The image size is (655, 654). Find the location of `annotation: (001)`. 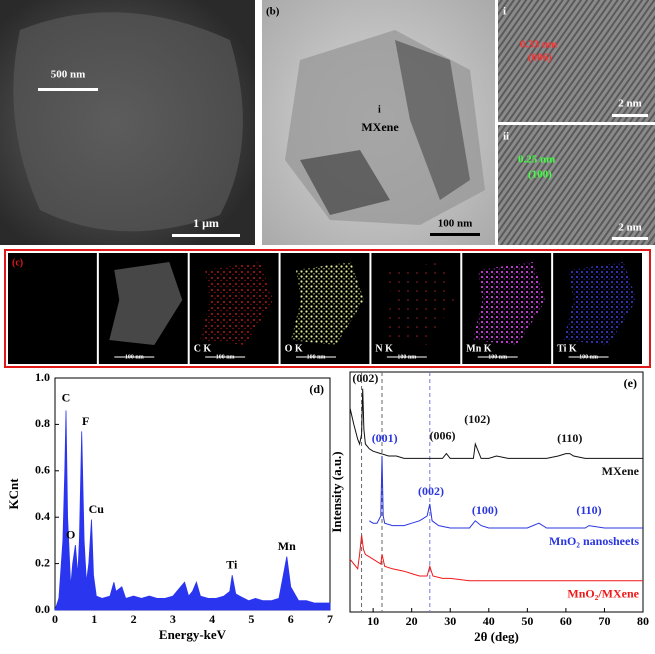

annotation: (001) is located at coordinates (385, 438).